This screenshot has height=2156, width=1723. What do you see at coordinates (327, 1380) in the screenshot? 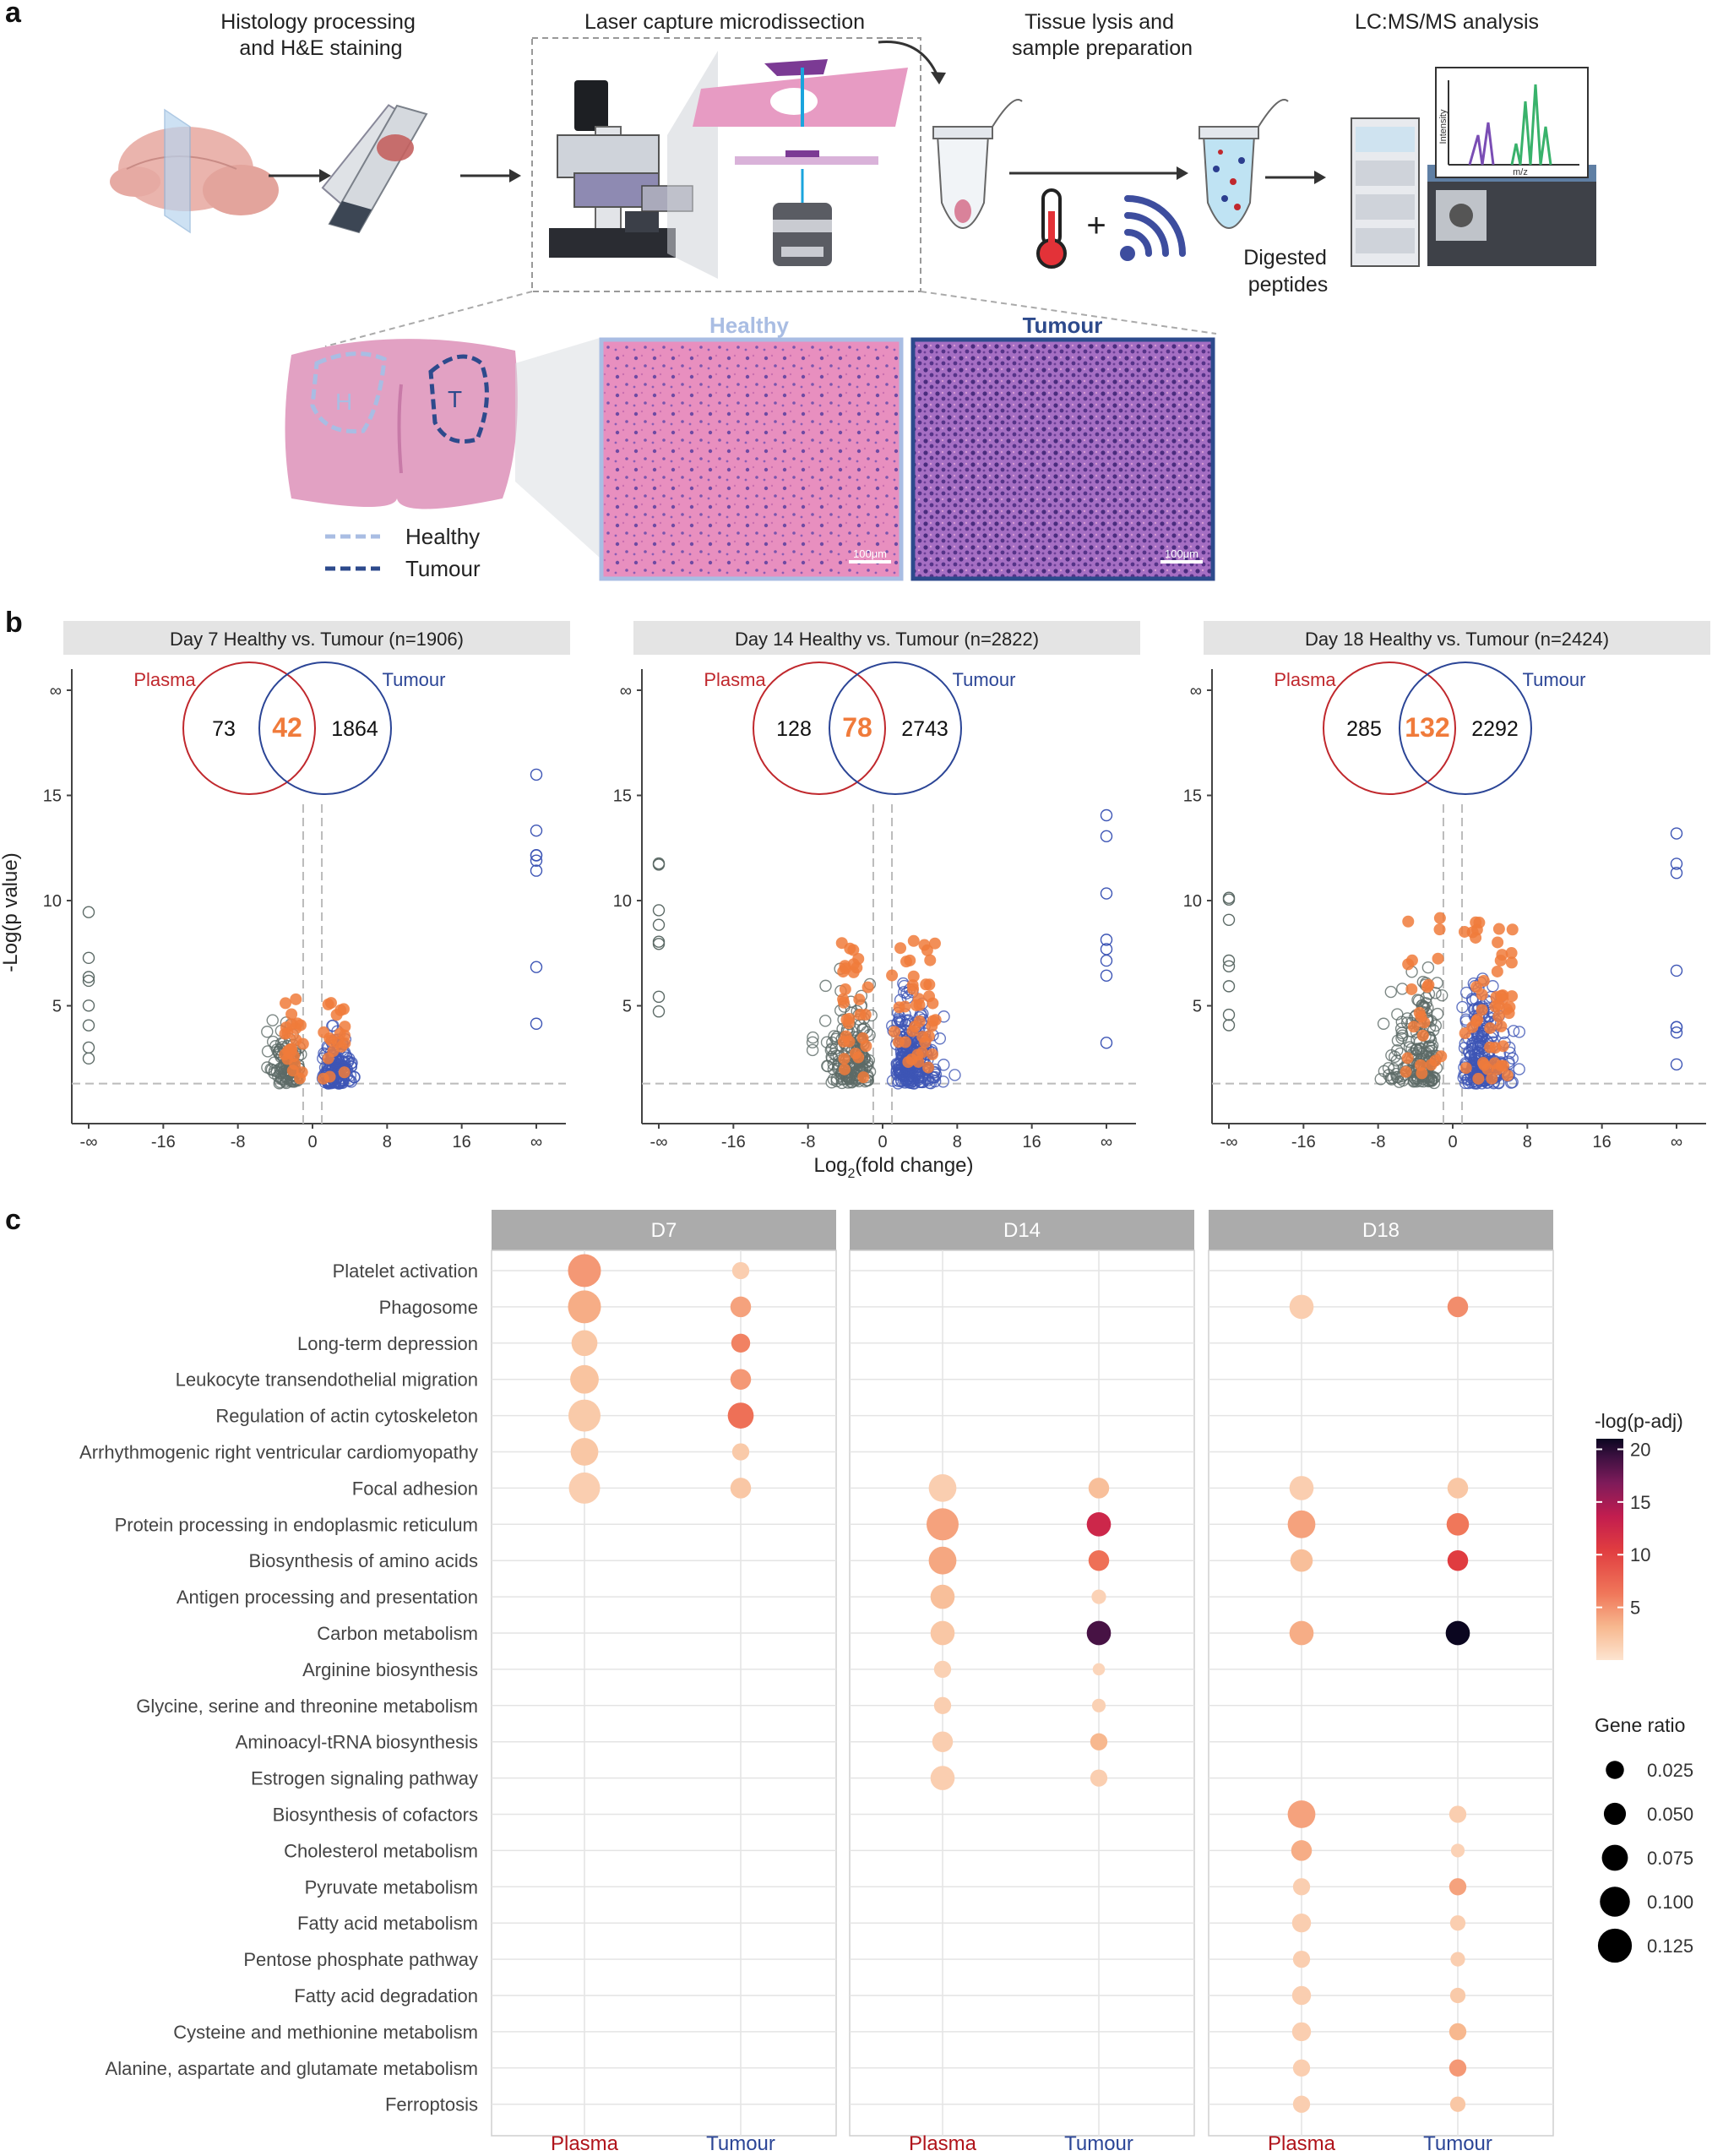
I see `pathway-label: Leukocyte transendothelial migration` at bounding box center [327, 1380].